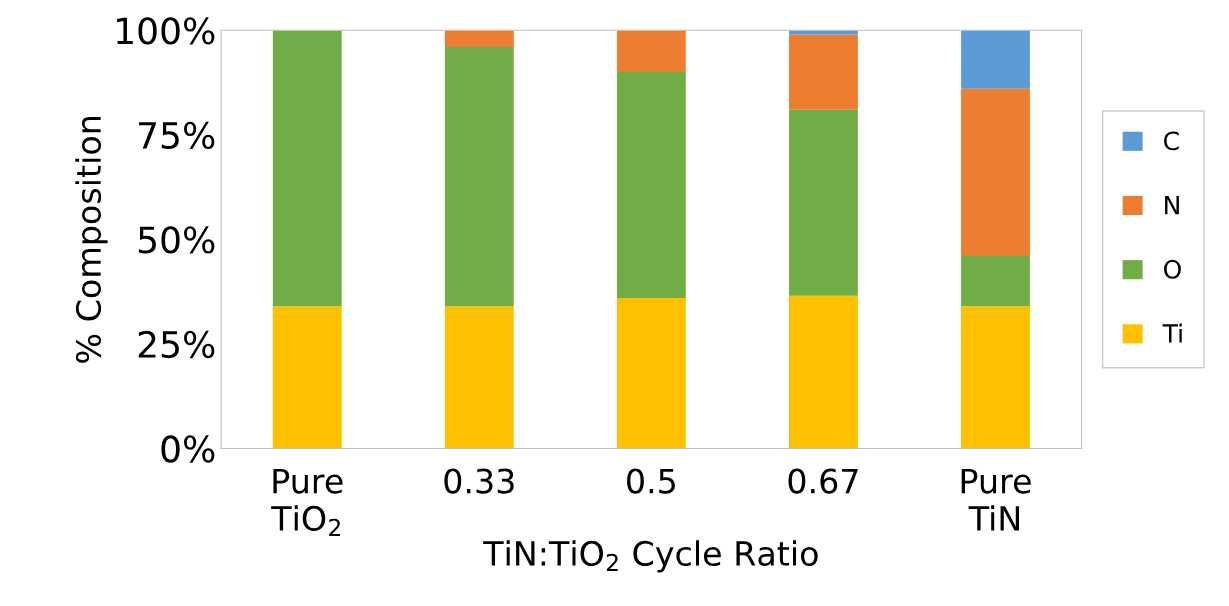 This screenshot has width=1229, height=606. What do you see at coordinates (307, 502) in the screenshot?
I see `x-tick-label: Pure TiO$_{2}$` at bounding box center [307, 502].